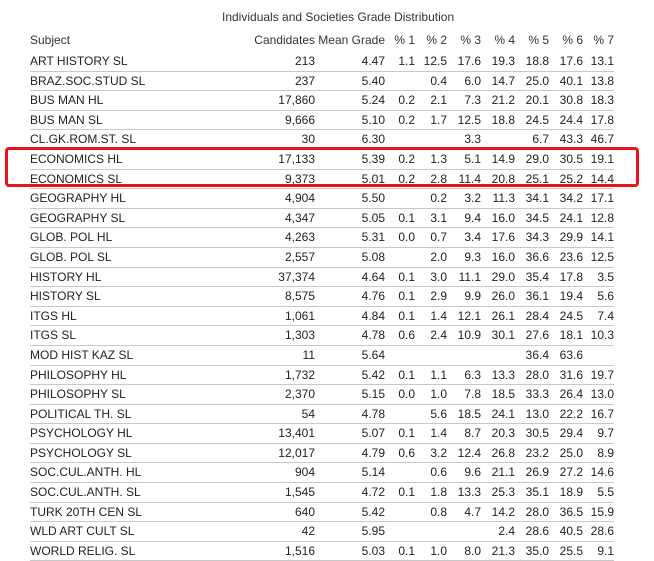  I want to click on cell-pct-6: 22.2, so click(566, 414).